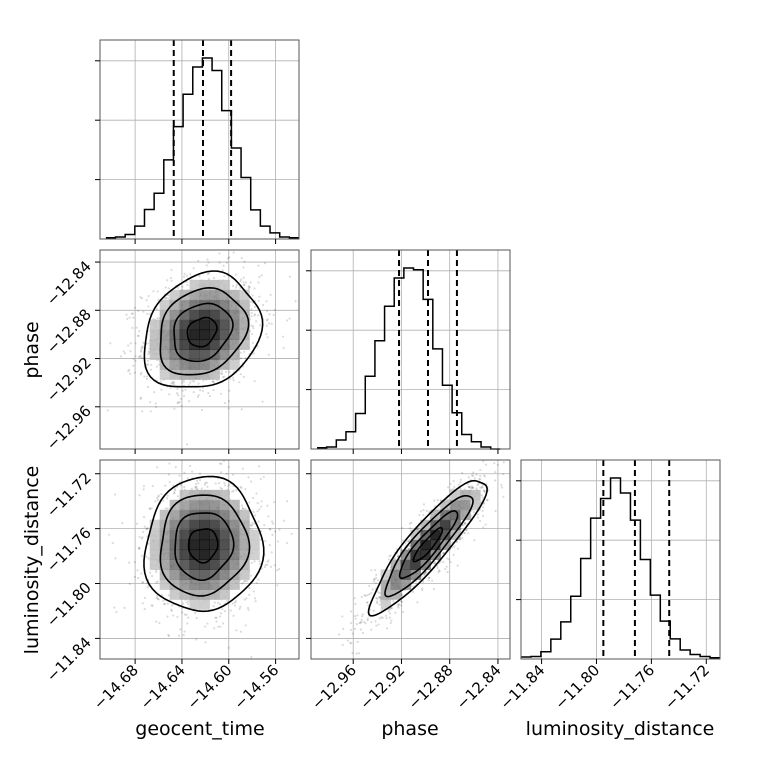  I want to click on x-axis-title-luminosity_distance: luminosity_distance, so click(620, 729).